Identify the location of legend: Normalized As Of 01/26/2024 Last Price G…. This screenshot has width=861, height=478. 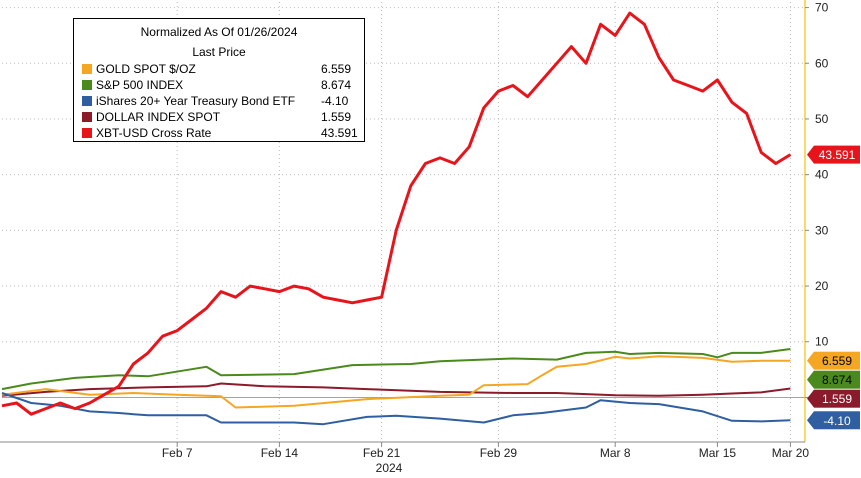
(219, 80).